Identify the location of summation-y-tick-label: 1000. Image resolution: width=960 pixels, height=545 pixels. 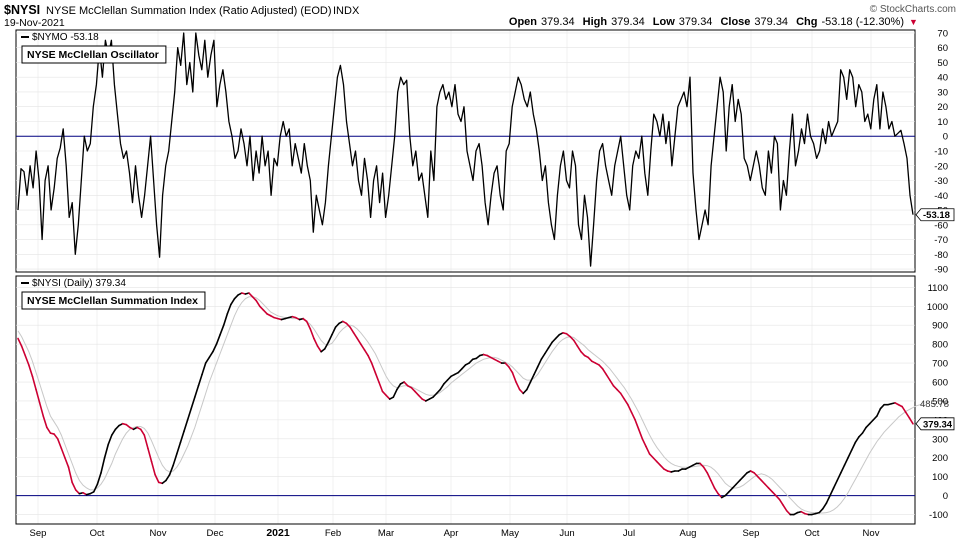
(937, 307).